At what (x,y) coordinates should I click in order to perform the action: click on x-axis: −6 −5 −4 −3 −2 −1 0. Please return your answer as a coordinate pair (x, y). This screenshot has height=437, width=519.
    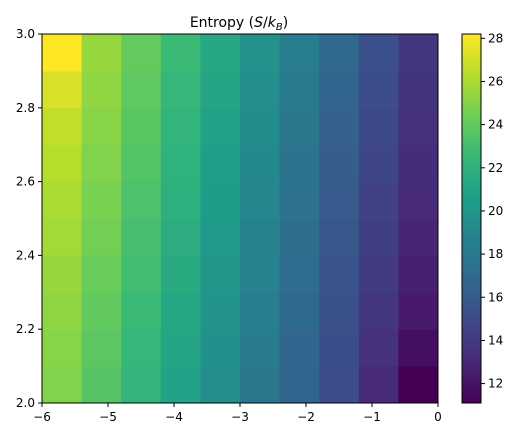
    Looking at the image, I should click on (237, 413).